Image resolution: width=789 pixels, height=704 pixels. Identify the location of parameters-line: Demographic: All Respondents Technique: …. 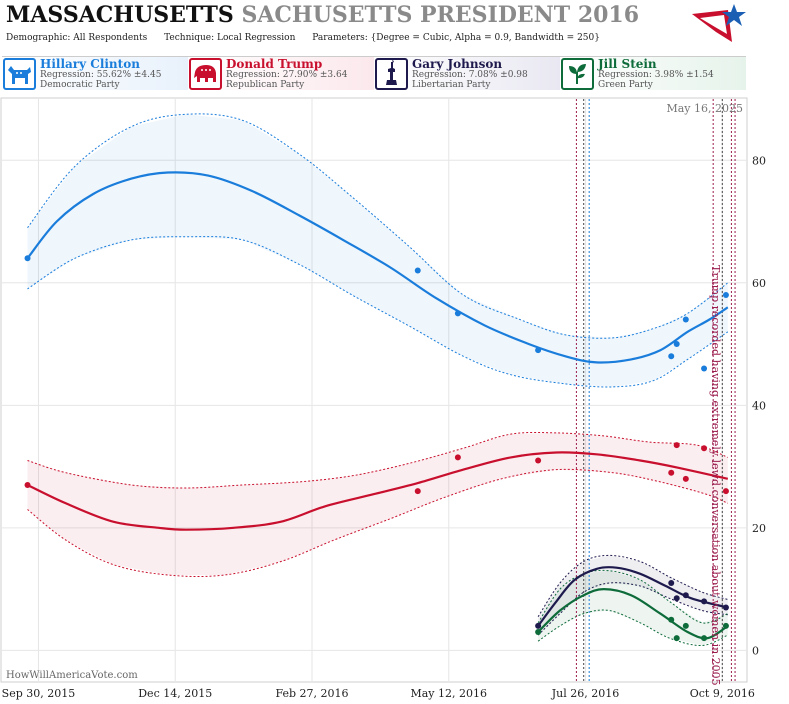
(310, 38).